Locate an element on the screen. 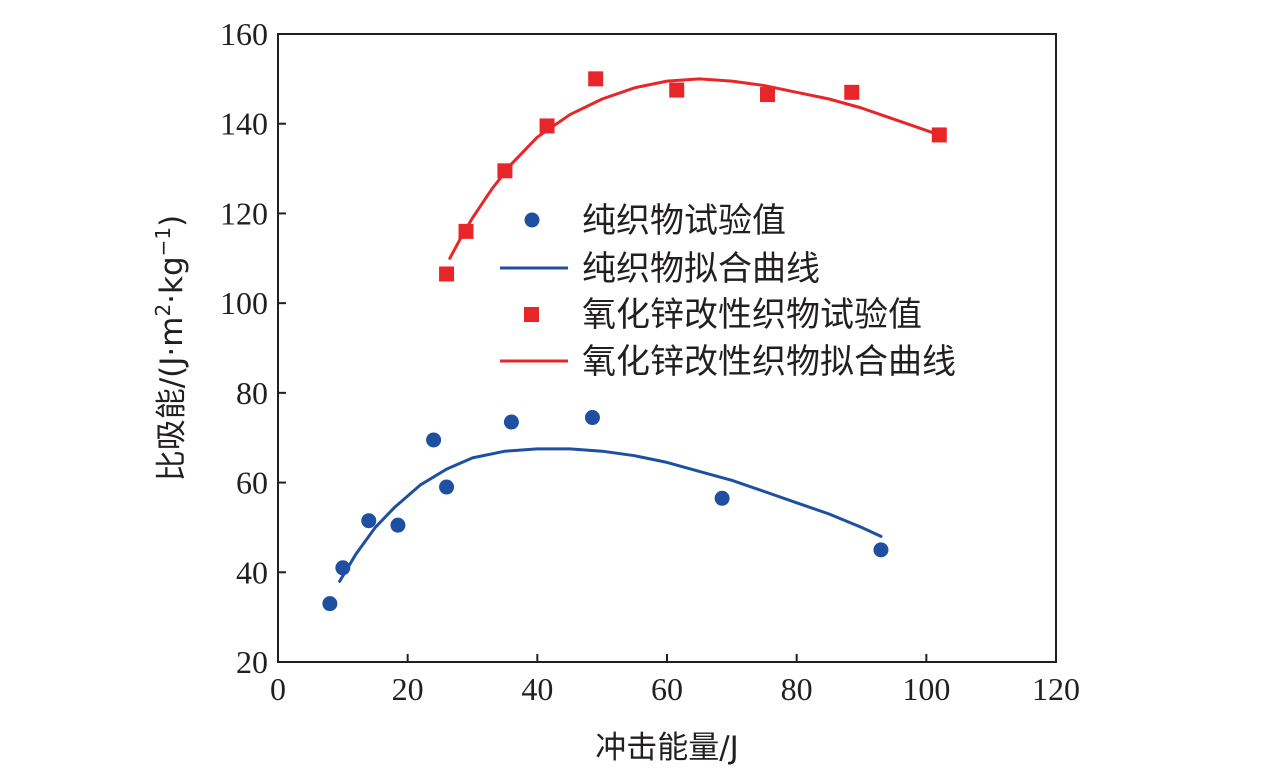 Image resolution: width=1276 pixels, height=770 pixels. y-axis-label: 比吸能/(J·m2·kg−1) is located at coordinates (170, 348).